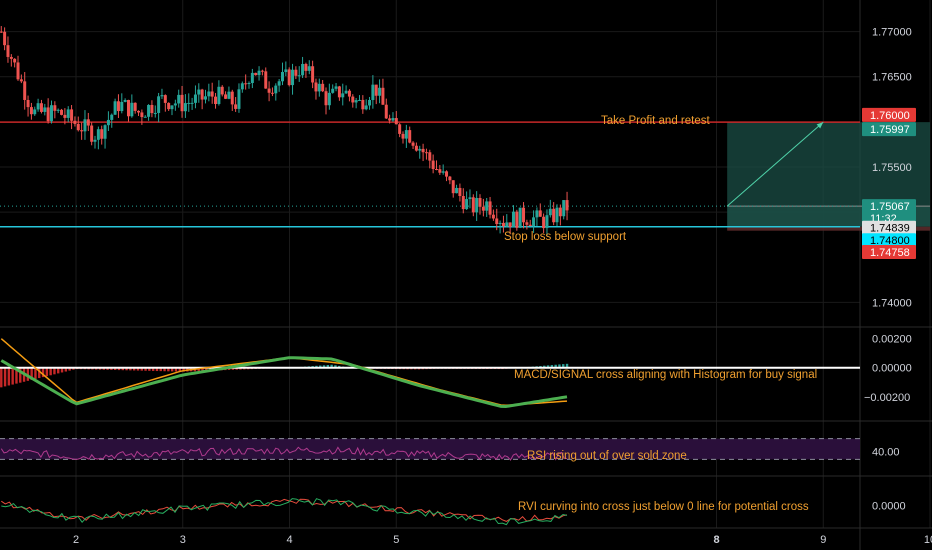  What do you see at coordinates (820, 125) in the screenshot?
I see `target-arrow-head` at bounding box center [820, 125].